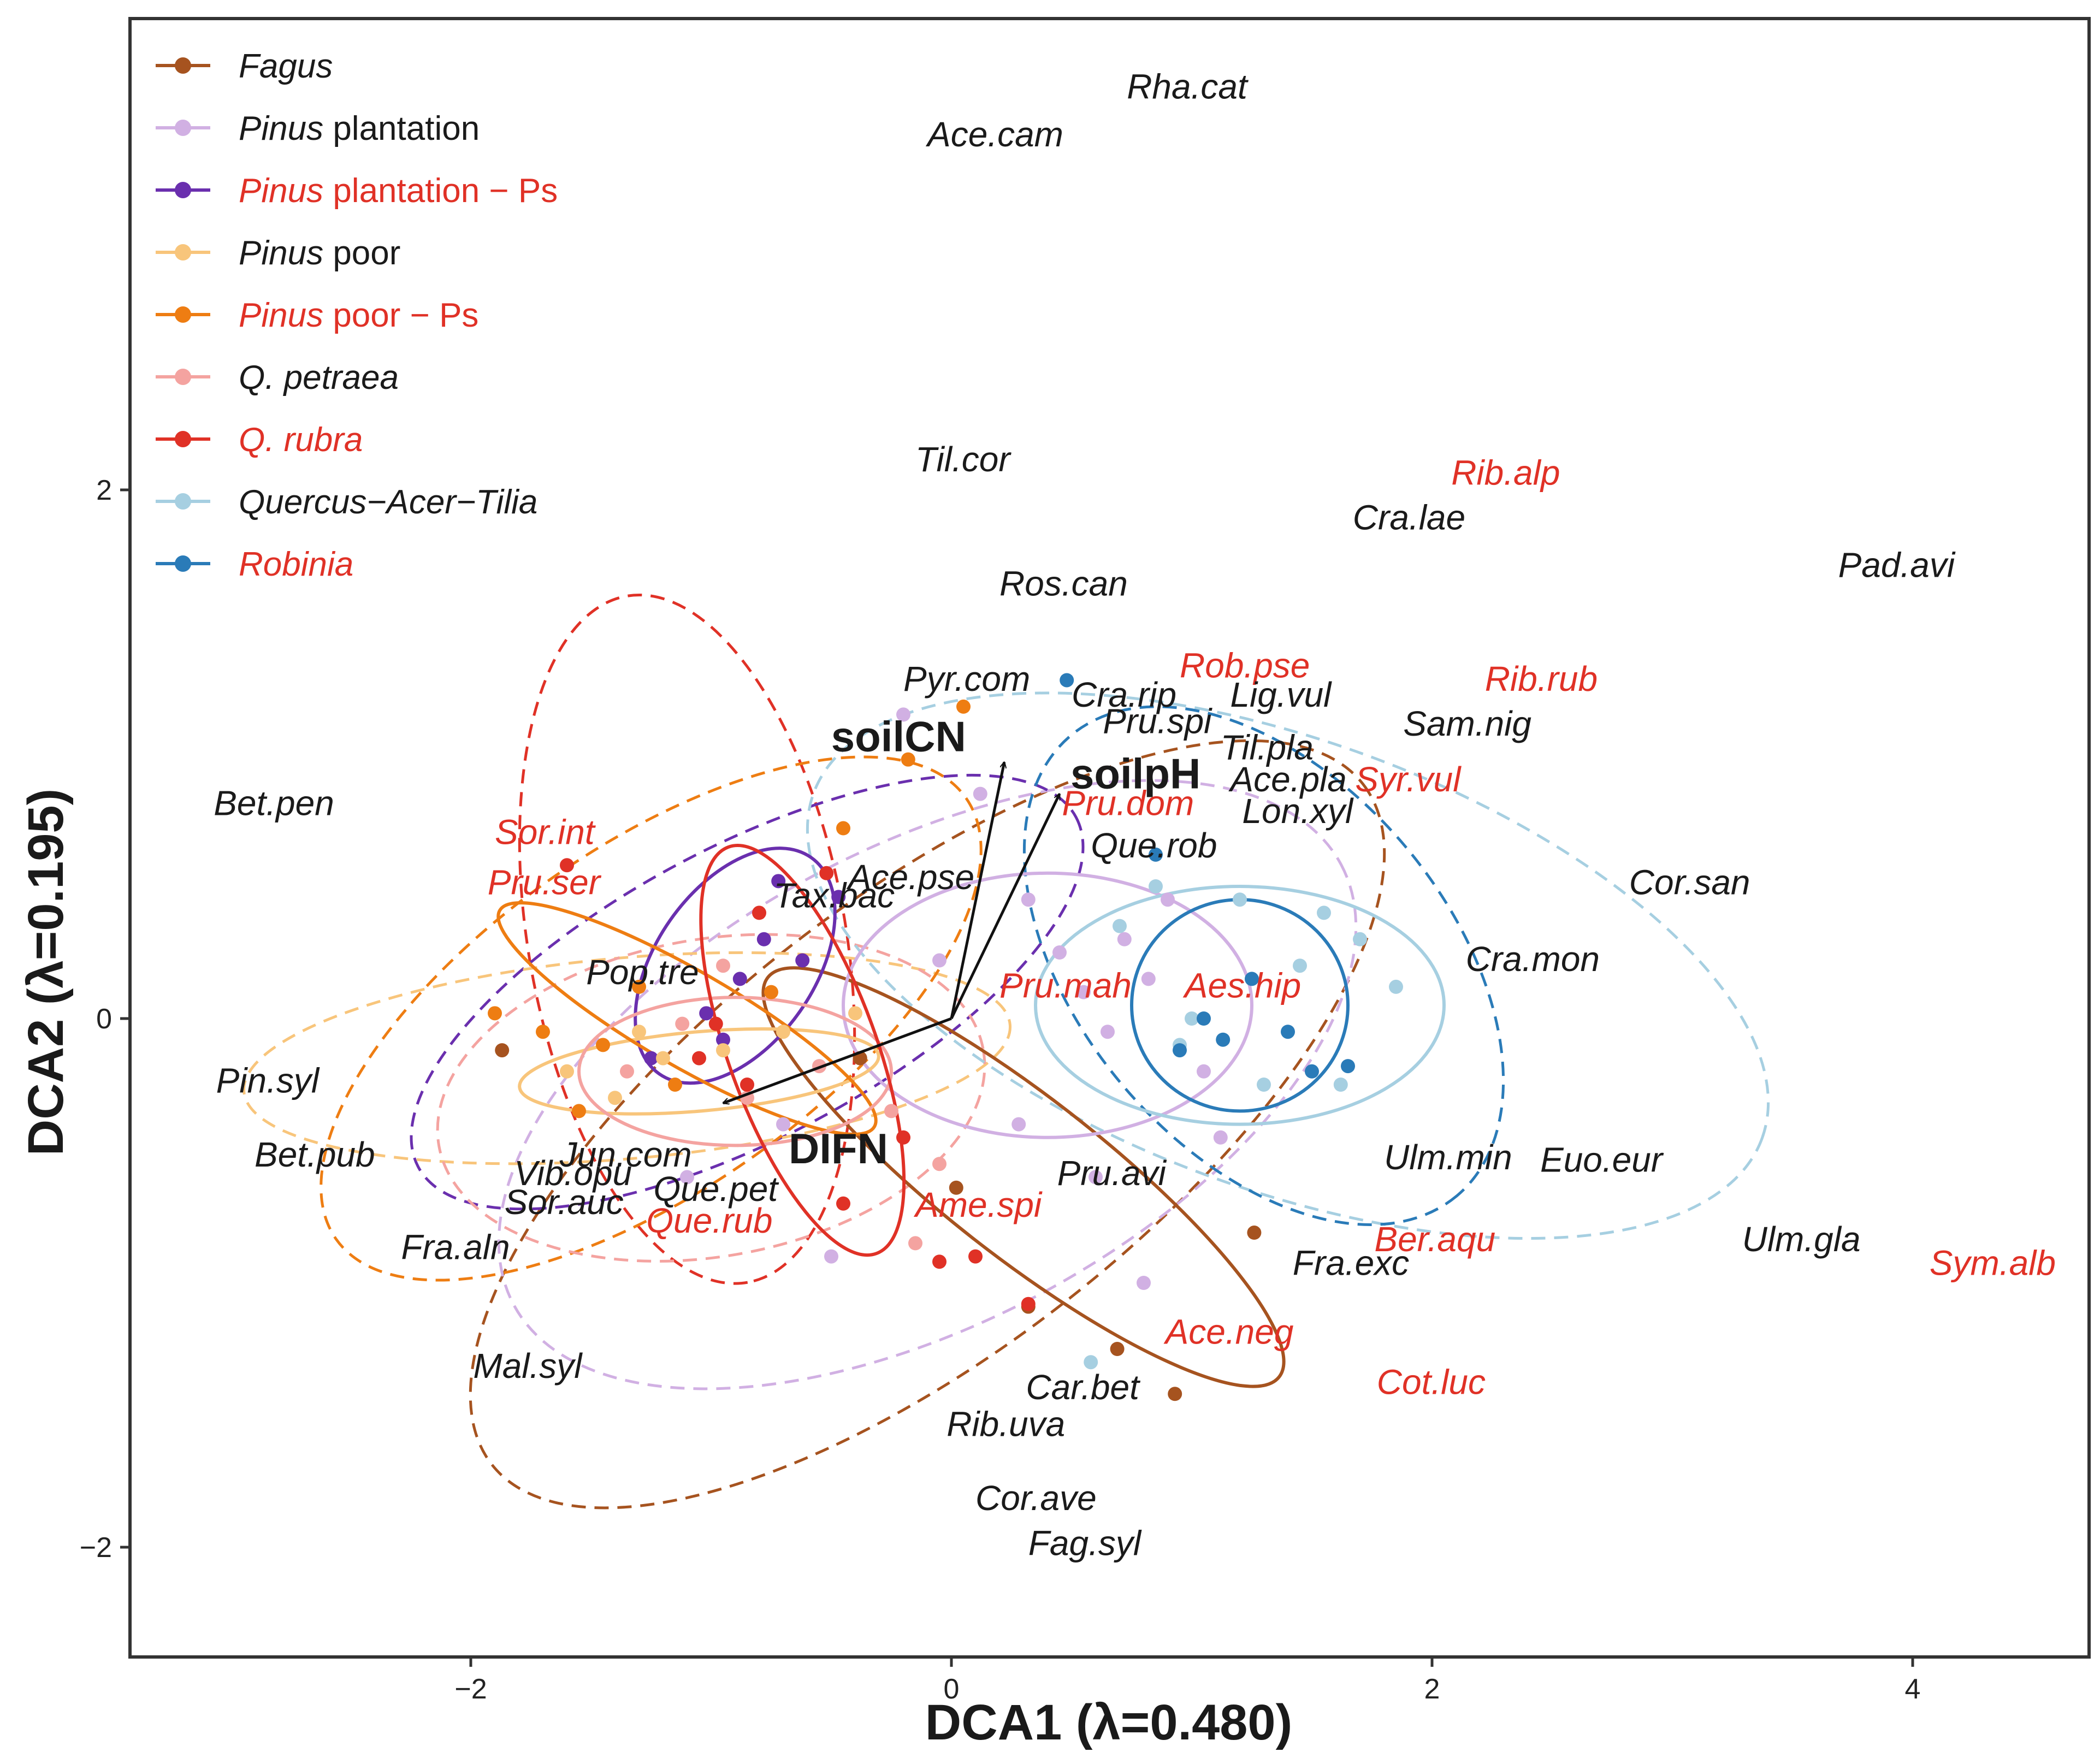 The image size is (2100, 1752). What do you see at coordinates (1083, 1387) in the screenshot?
I see `species-label-car-bet: Car.bet` at bounding box center [1083, 1387].